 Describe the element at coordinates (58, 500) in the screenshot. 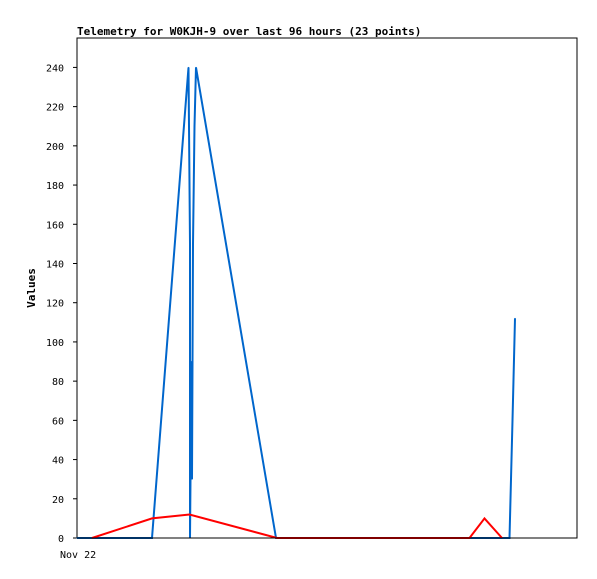

I see `y-tick-label: 20` at that location.